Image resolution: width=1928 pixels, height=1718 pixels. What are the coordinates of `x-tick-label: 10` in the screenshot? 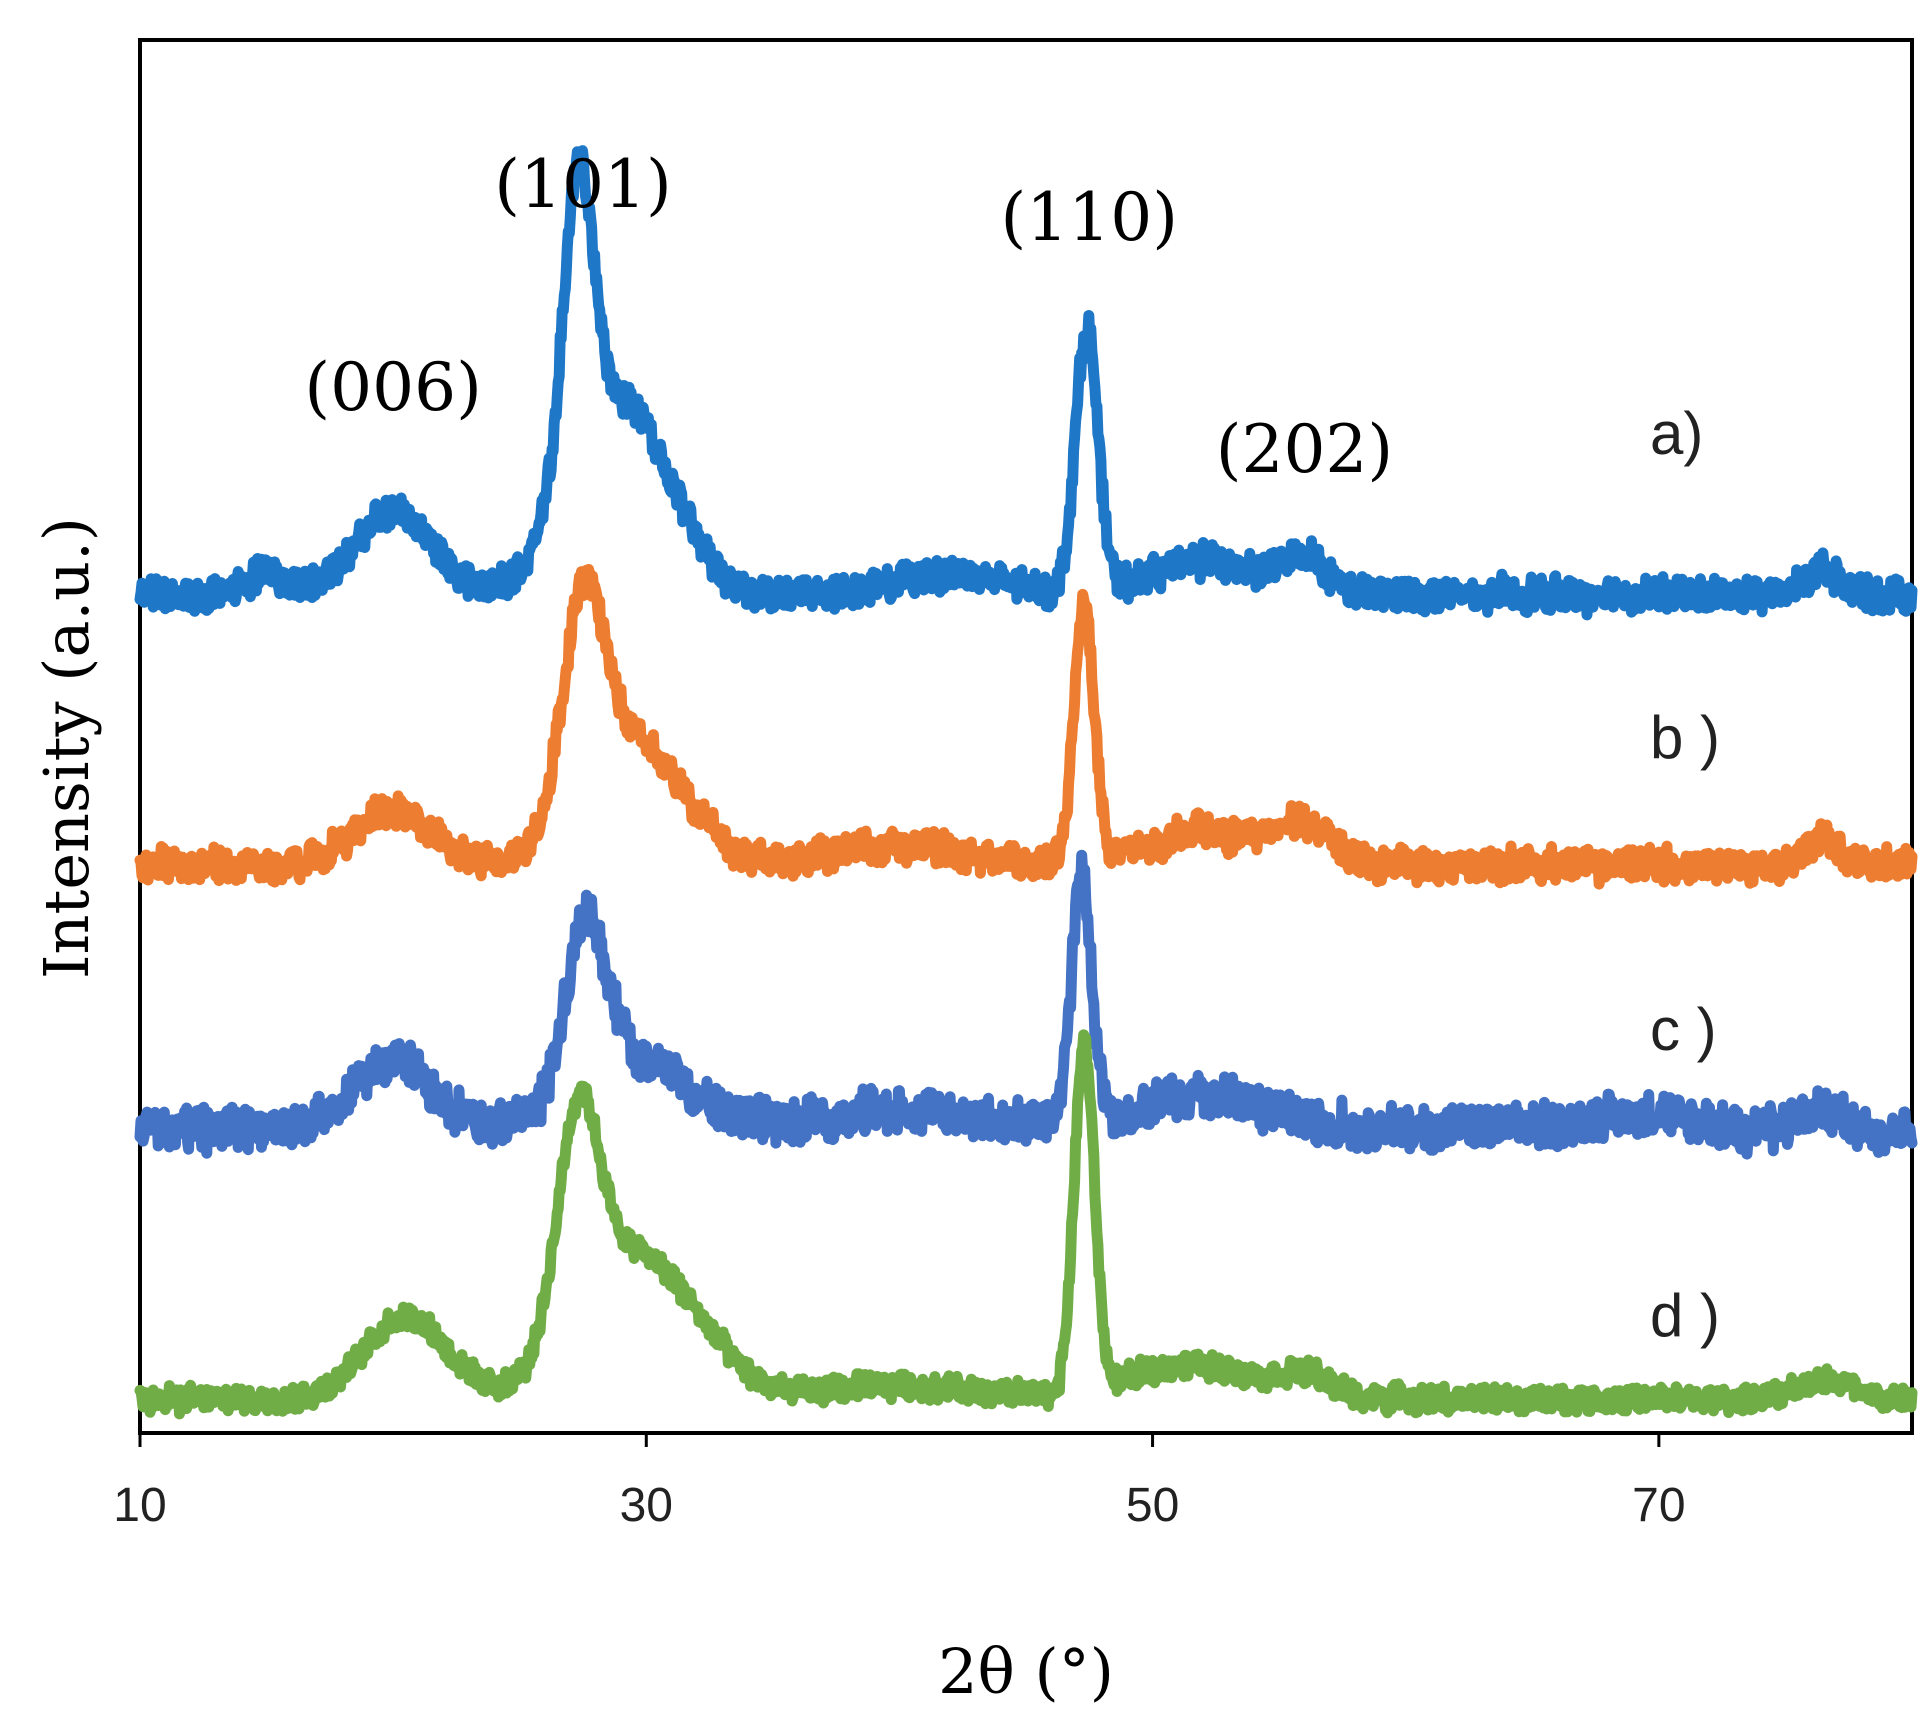 It's located at (139, 1505).